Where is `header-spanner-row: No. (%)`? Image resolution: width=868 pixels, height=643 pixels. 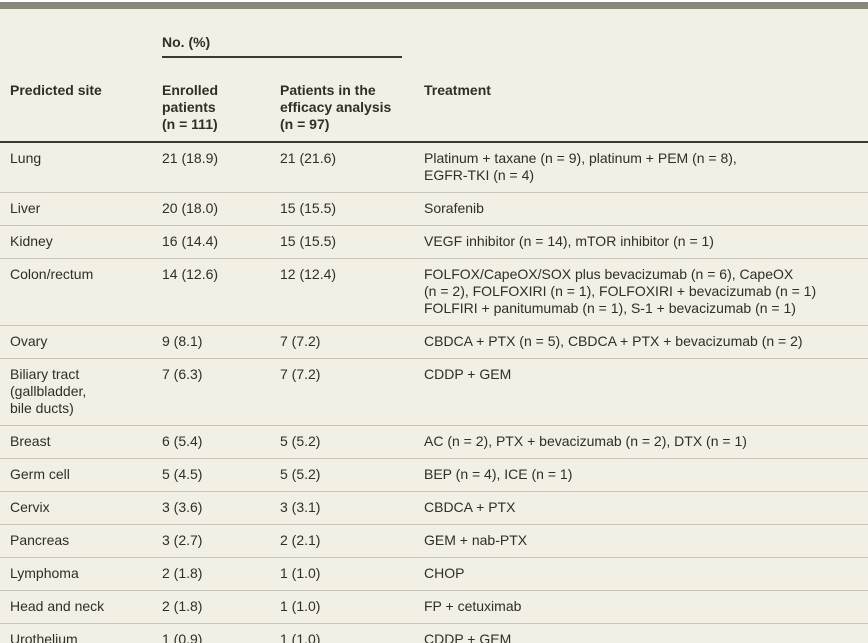 header-spanner-row: No. (%) is located at coordinates (434, 42).